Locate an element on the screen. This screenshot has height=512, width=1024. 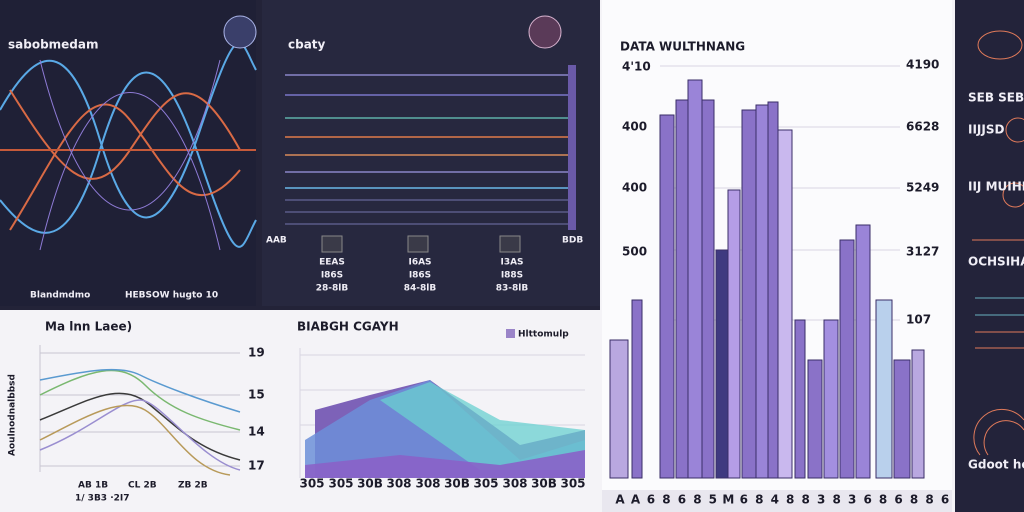
grid is located at coordinates (139, 408).